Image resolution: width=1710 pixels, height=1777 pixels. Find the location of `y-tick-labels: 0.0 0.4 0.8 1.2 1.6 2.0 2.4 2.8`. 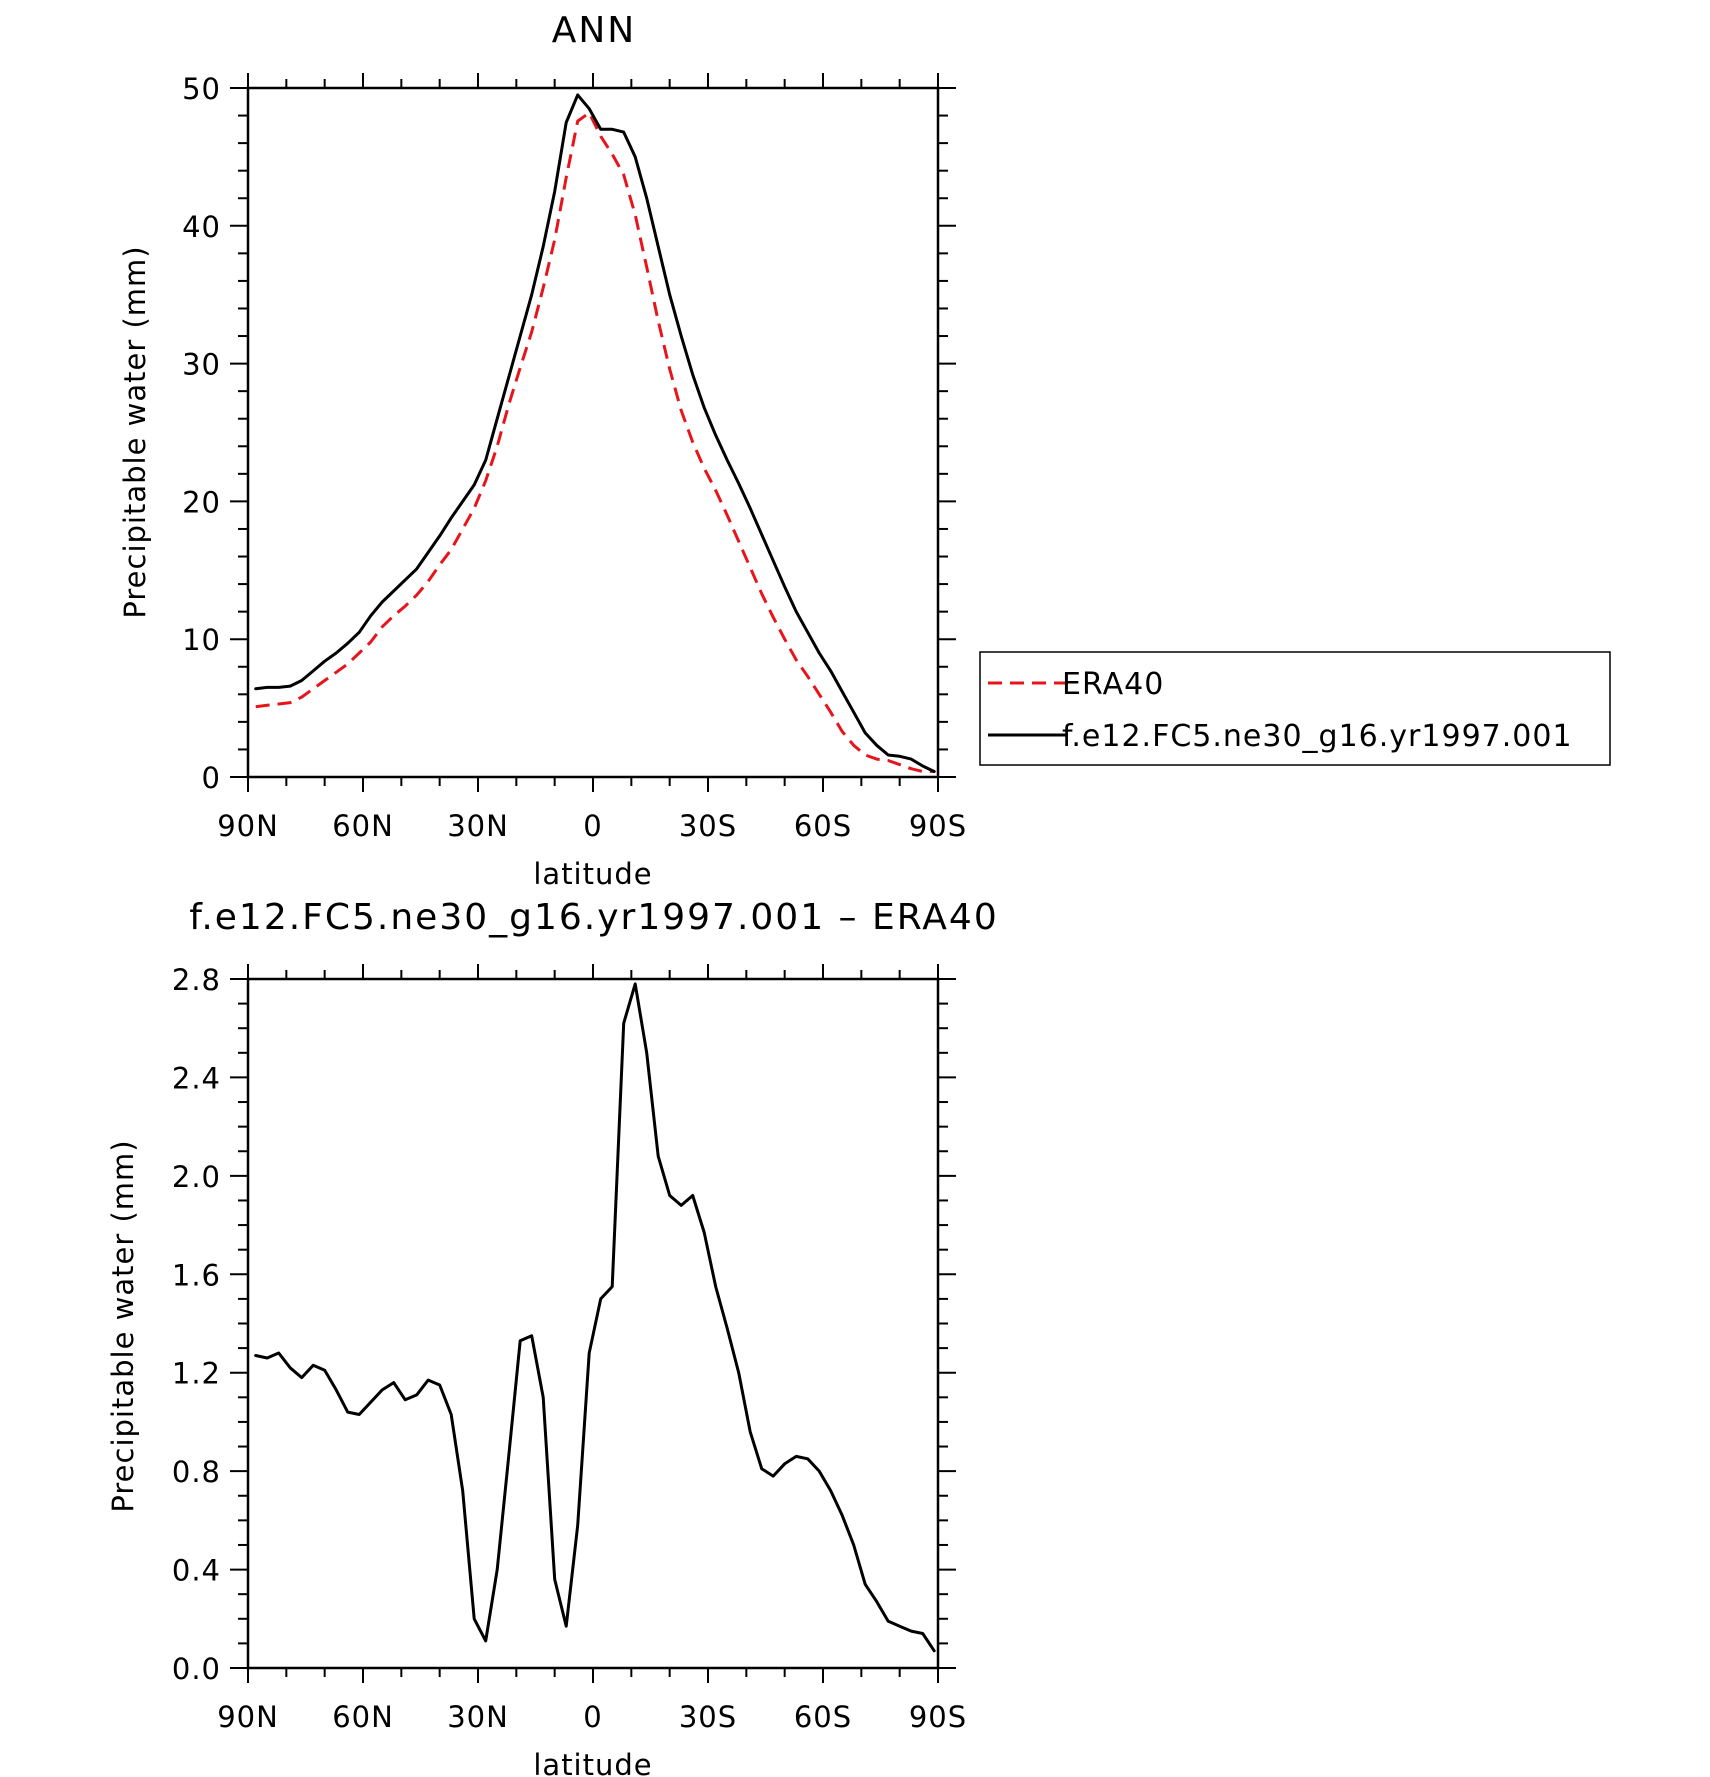

y-tick-labels: 0.0 0.4 0.8 1.2 1.6 2.0 2.4 2.8 is located at coordinates (196, 1324).